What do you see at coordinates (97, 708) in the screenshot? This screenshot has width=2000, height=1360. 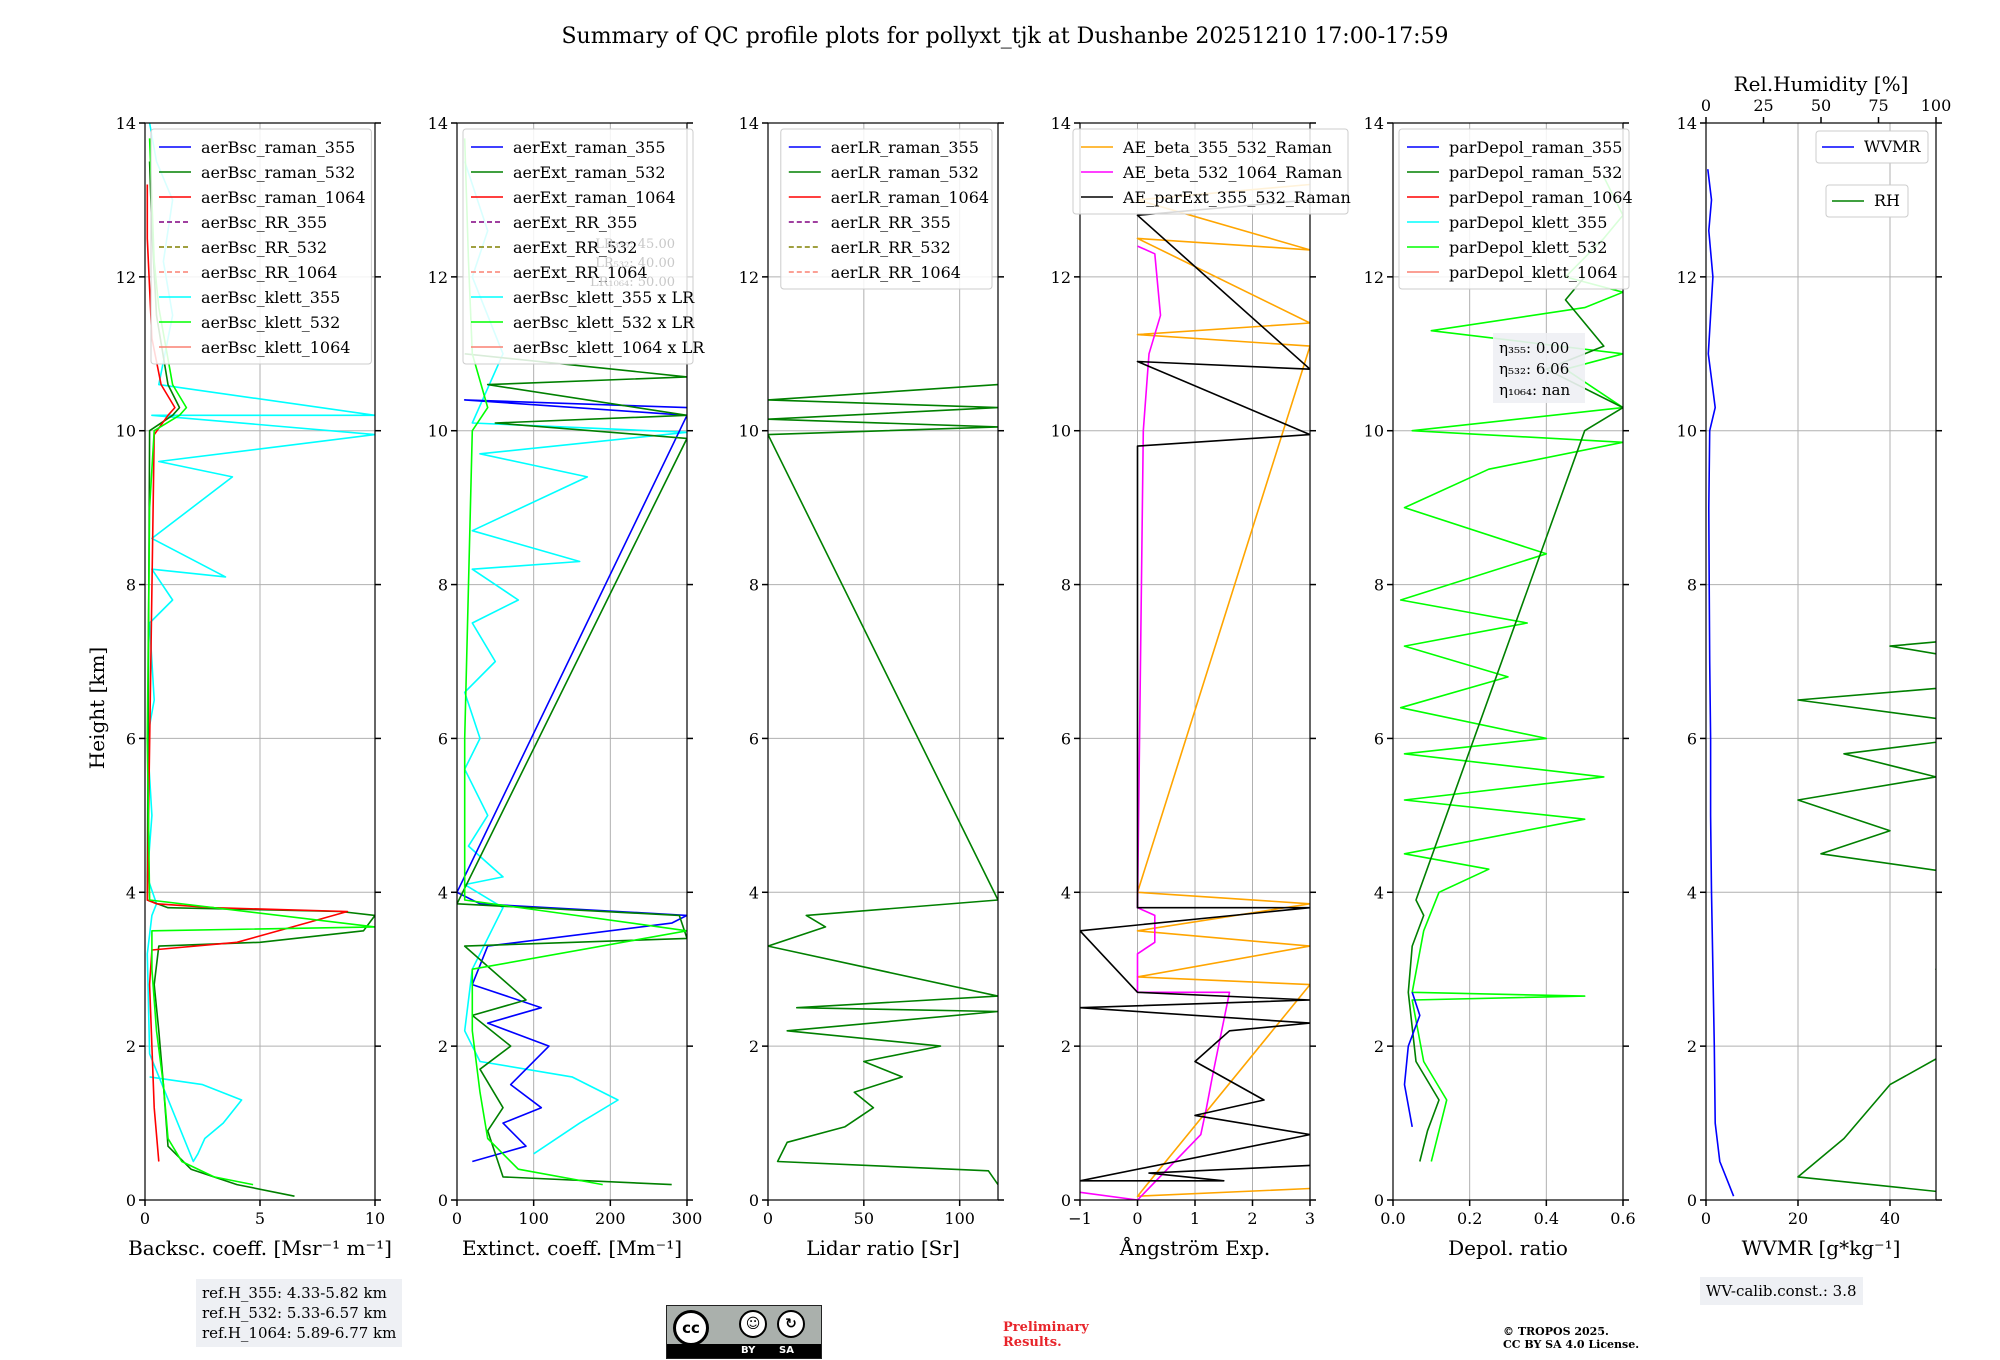 I see `y-axis-label: Height [km]` at bounding box center [97, 708].